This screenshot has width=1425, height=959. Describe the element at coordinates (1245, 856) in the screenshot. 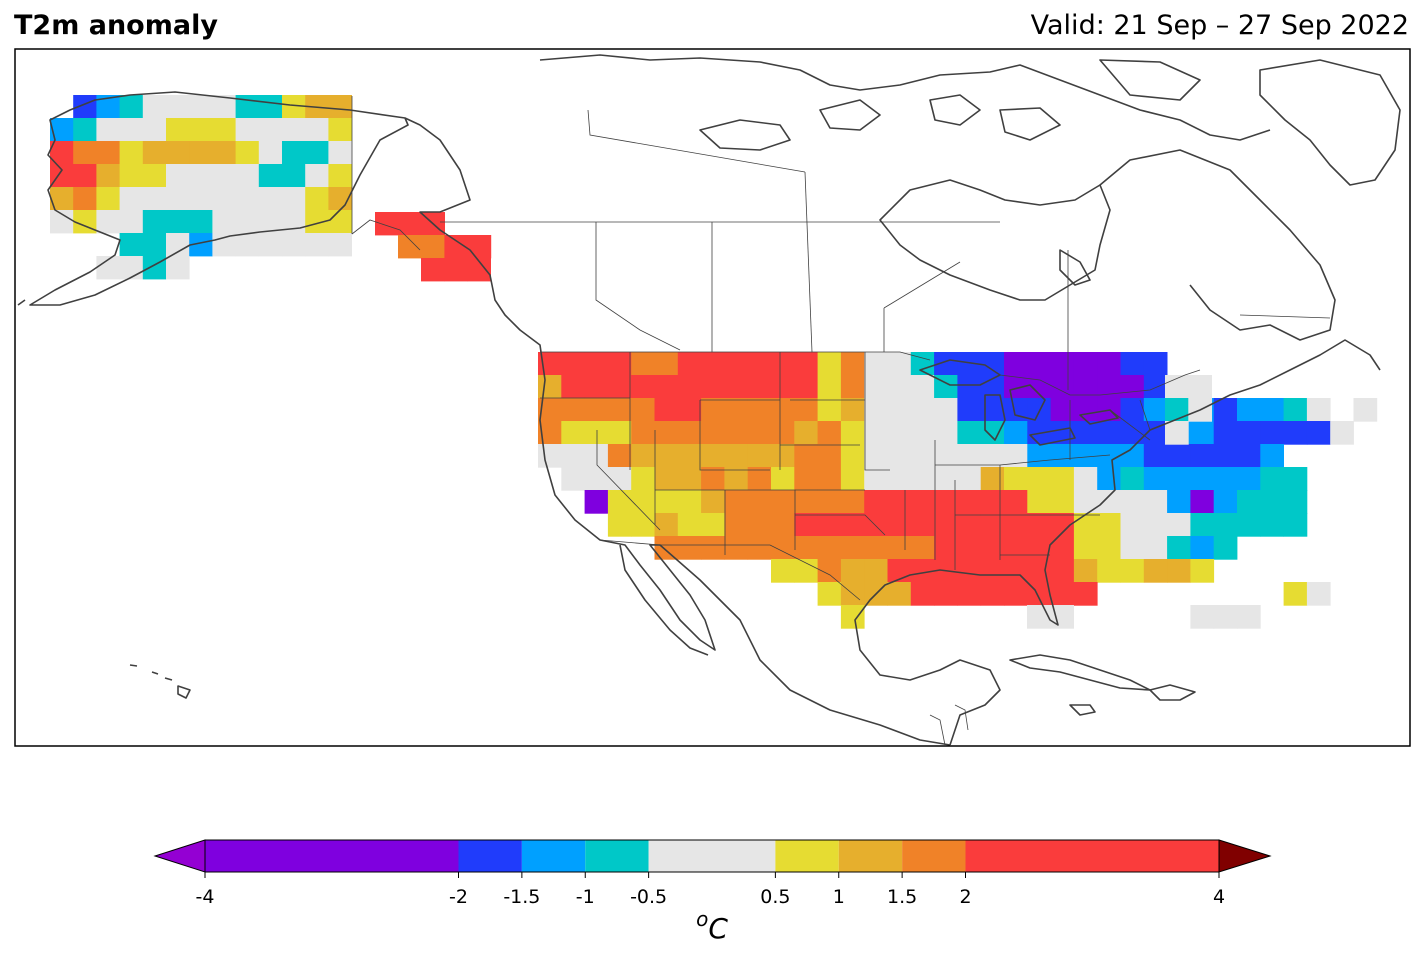

I see `colorbar-over-extension` at that location.